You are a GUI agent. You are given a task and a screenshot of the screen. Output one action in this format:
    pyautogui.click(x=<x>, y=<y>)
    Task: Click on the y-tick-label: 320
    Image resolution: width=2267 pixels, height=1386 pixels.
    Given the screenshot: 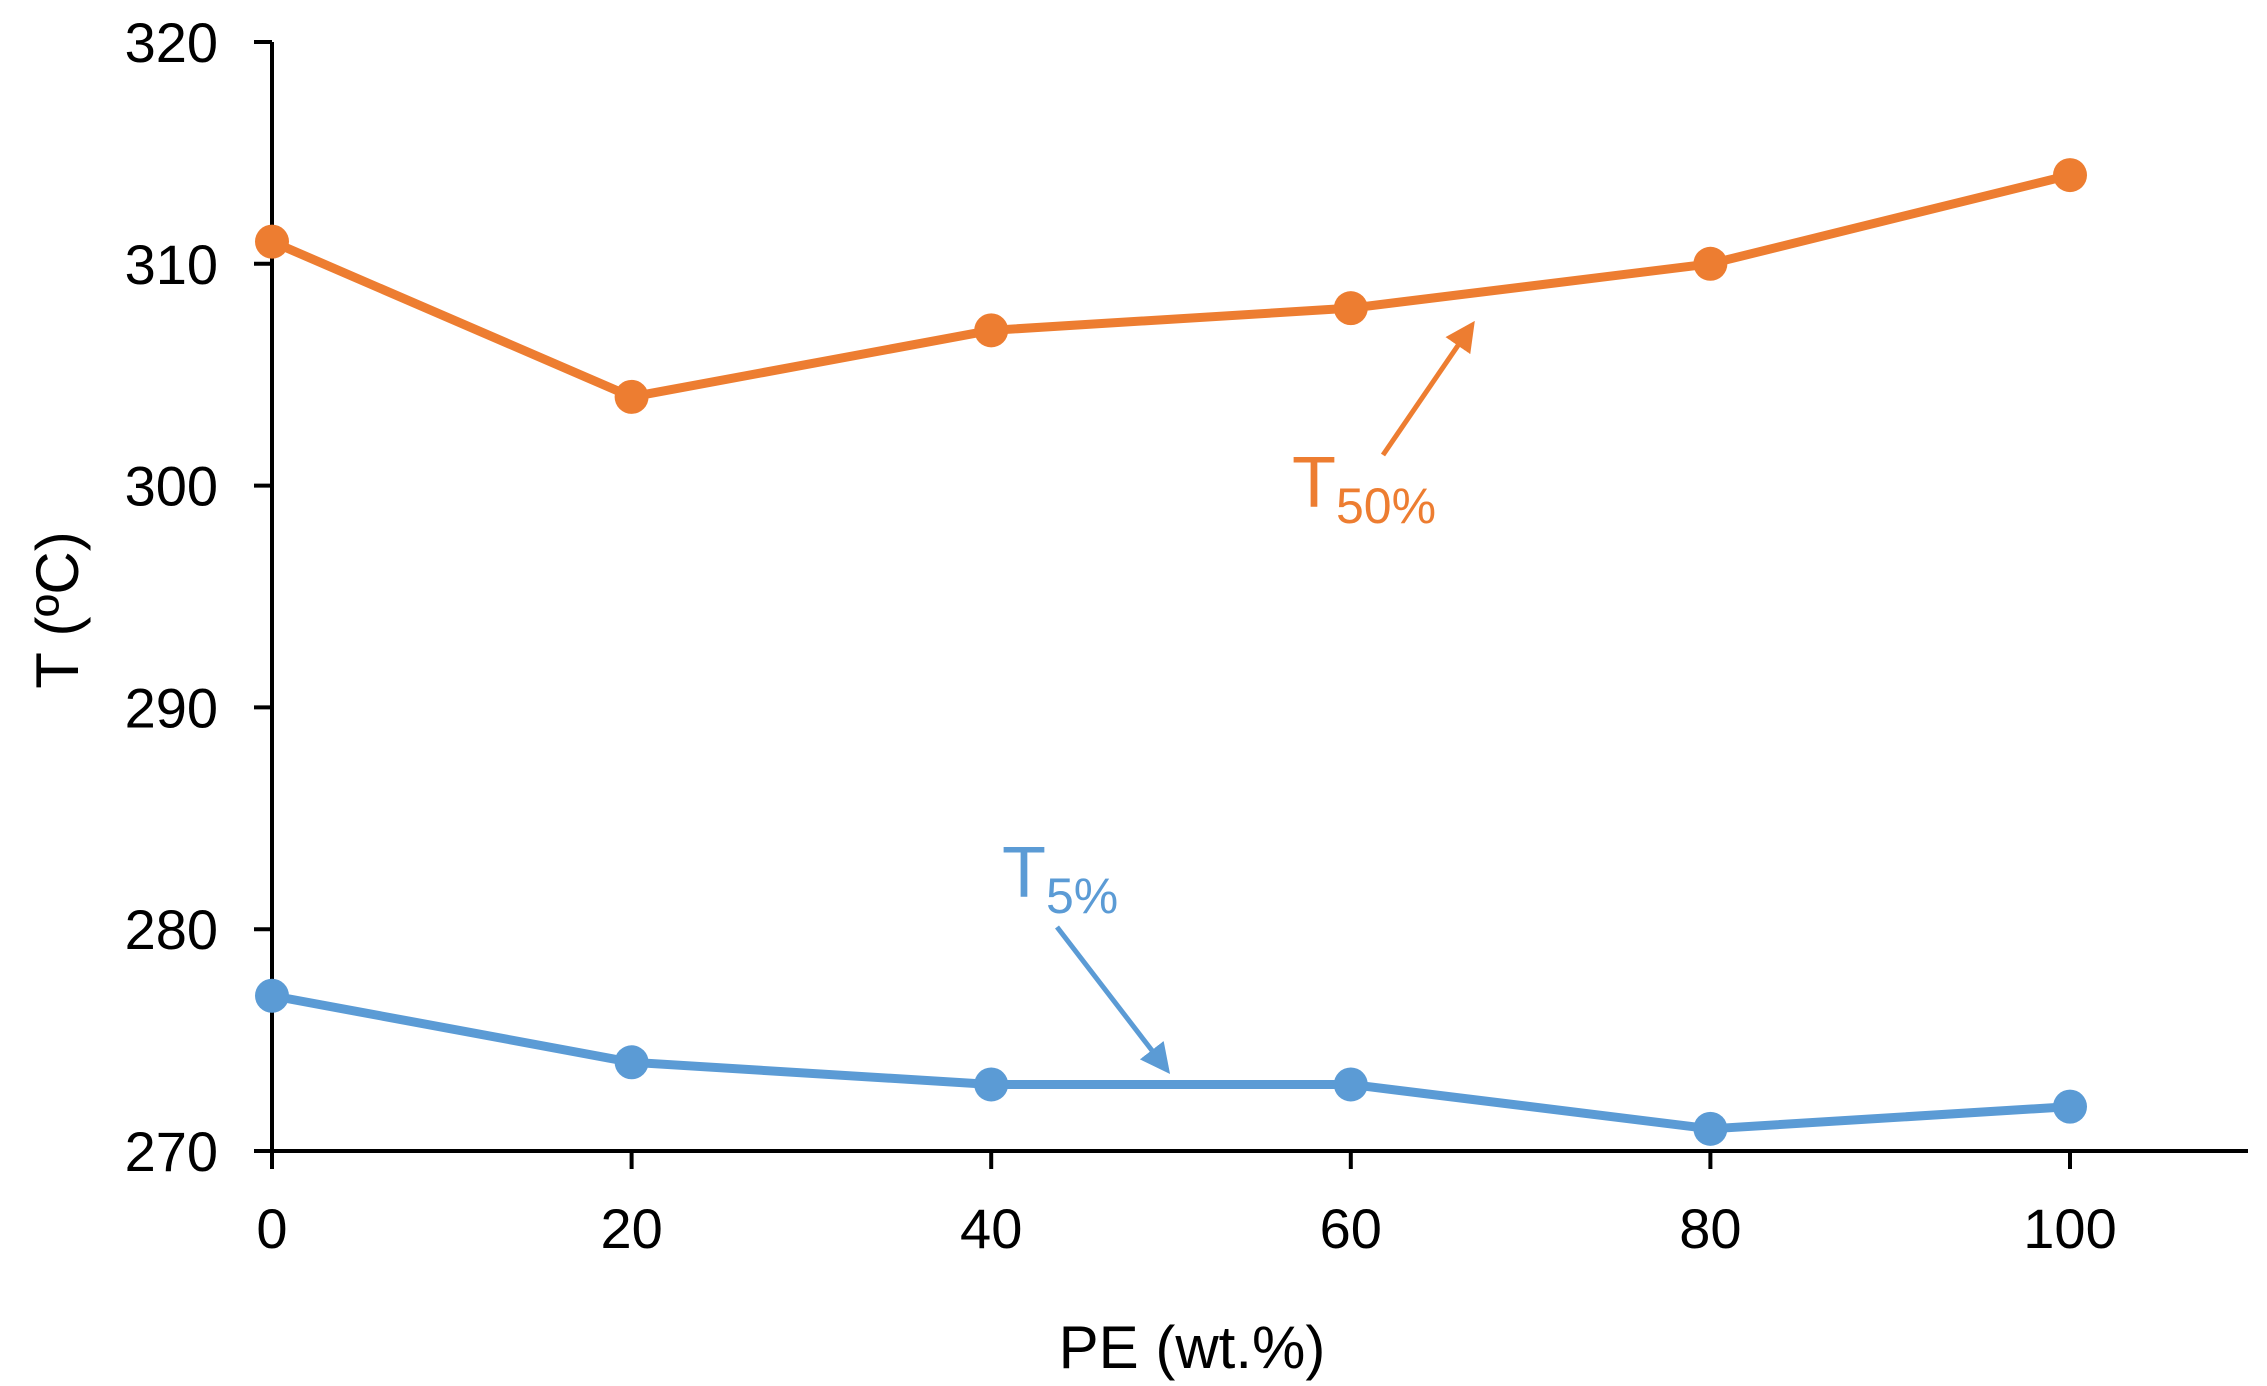 What is the action you would take?
    pyautogui.click(x=171, y=42)
    